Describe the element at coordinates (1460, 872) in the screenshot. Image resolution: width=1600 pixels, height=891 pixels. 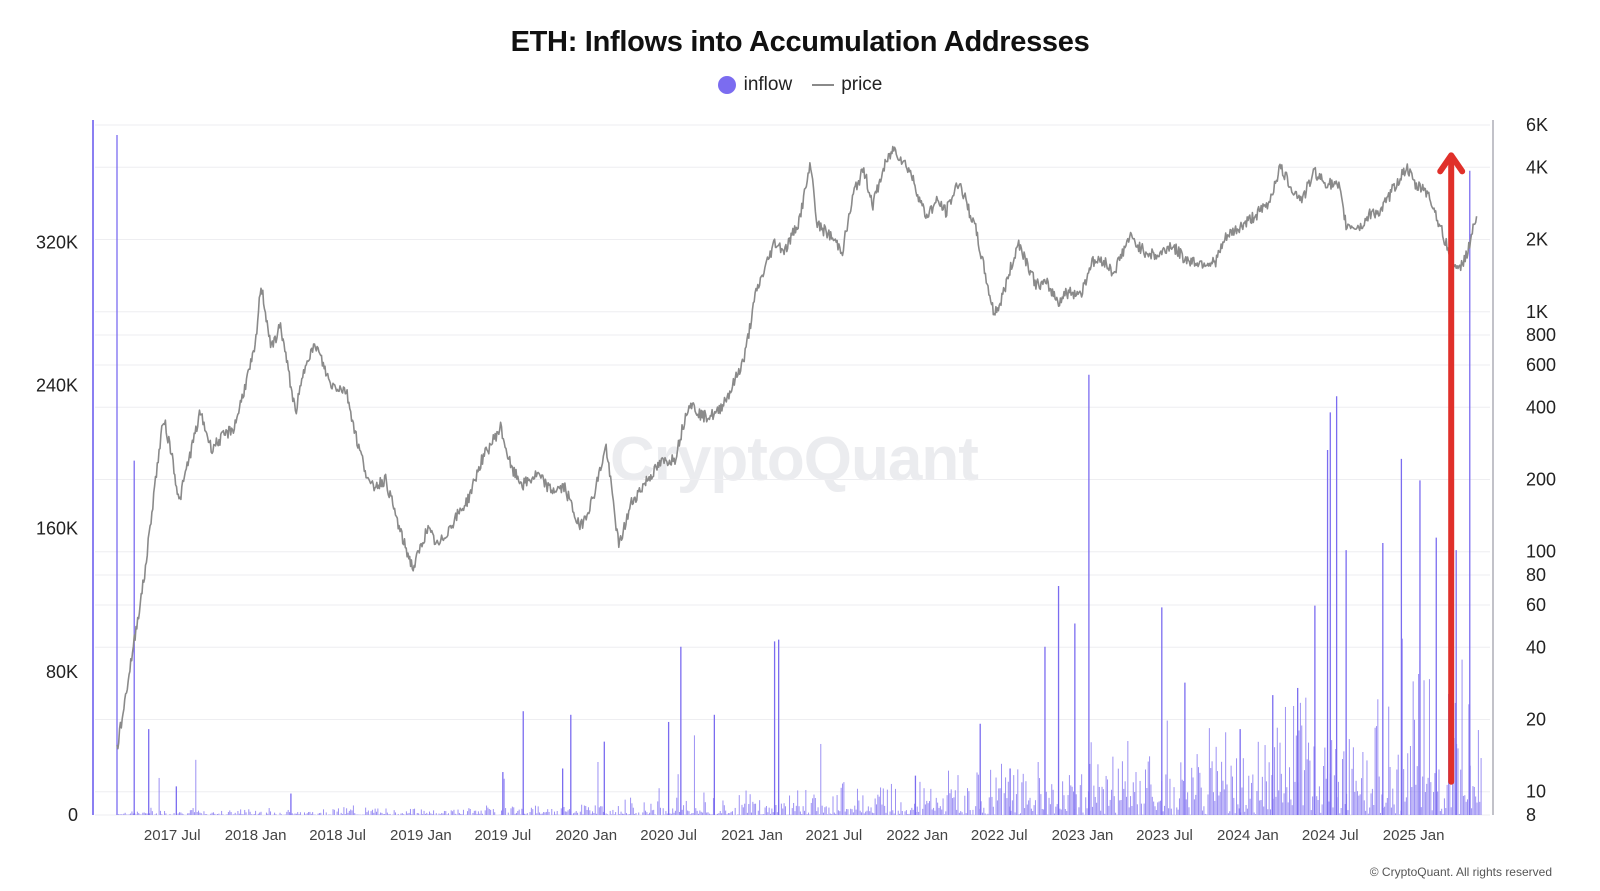
I see `copyright-notice: © CryptoQuant. All rights reserved` at that location.